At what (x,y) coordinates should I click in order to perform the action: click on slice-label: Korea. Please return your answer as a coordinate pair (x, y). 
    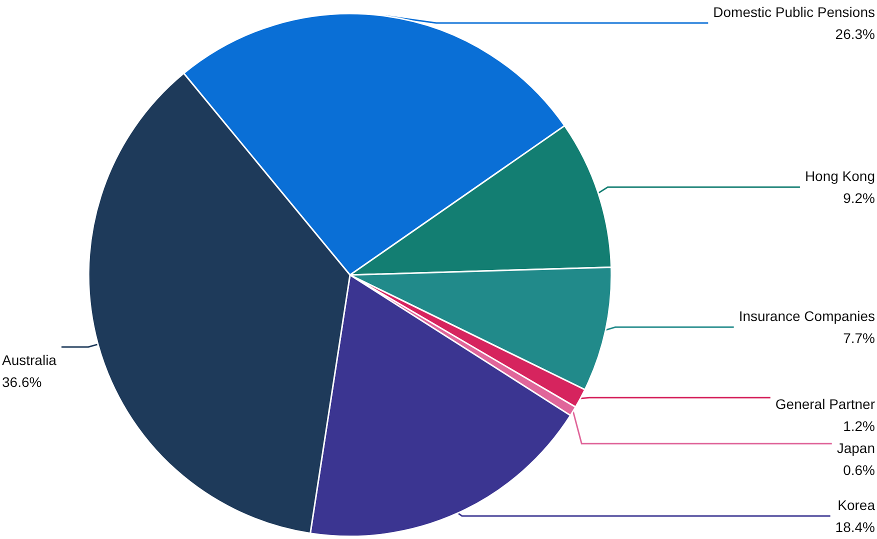
    Looking at the image, I should click on (857, 505).